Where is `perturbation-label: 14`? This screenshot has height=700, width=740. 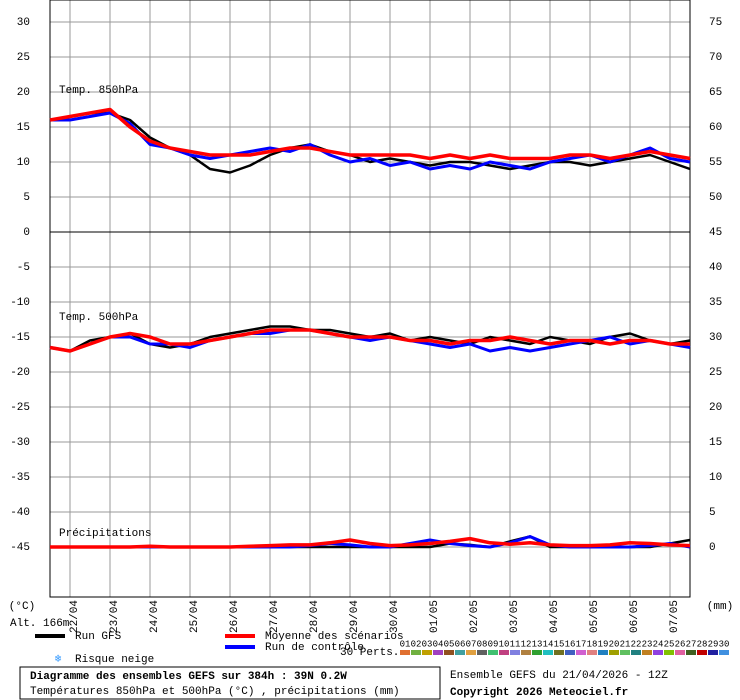
perturbation-label: 14 is located at coordinates (548, 644).